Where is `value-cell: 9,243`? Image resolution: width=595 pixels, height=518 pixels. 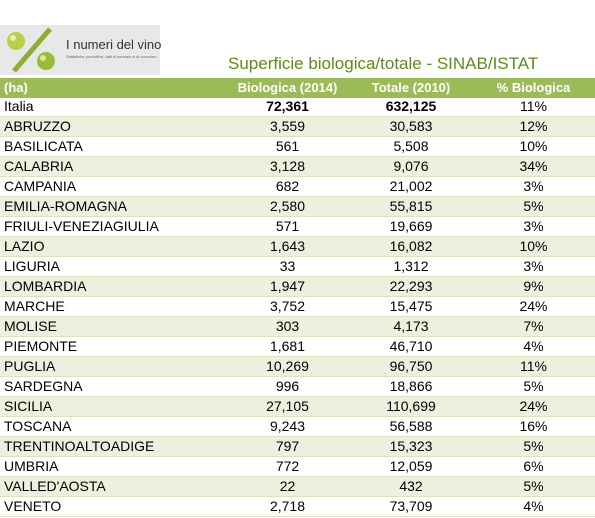
value-cell: 9,243 is located at coordinates (287, 426).